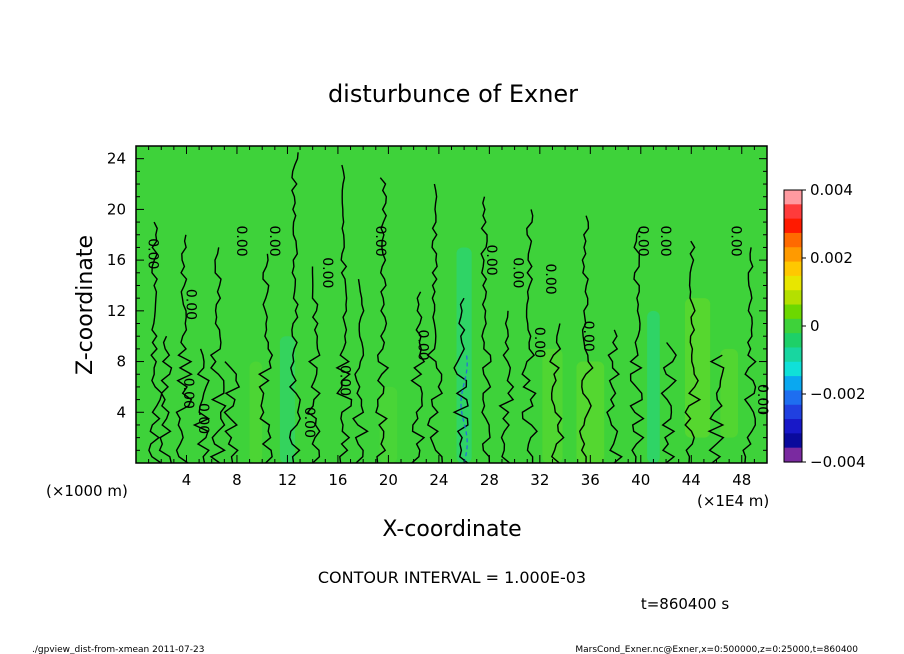  What do you see at coordinates (741, 480) in the screenshot?
I see `x-tick-label: 48` at bounding box center [741, 480].